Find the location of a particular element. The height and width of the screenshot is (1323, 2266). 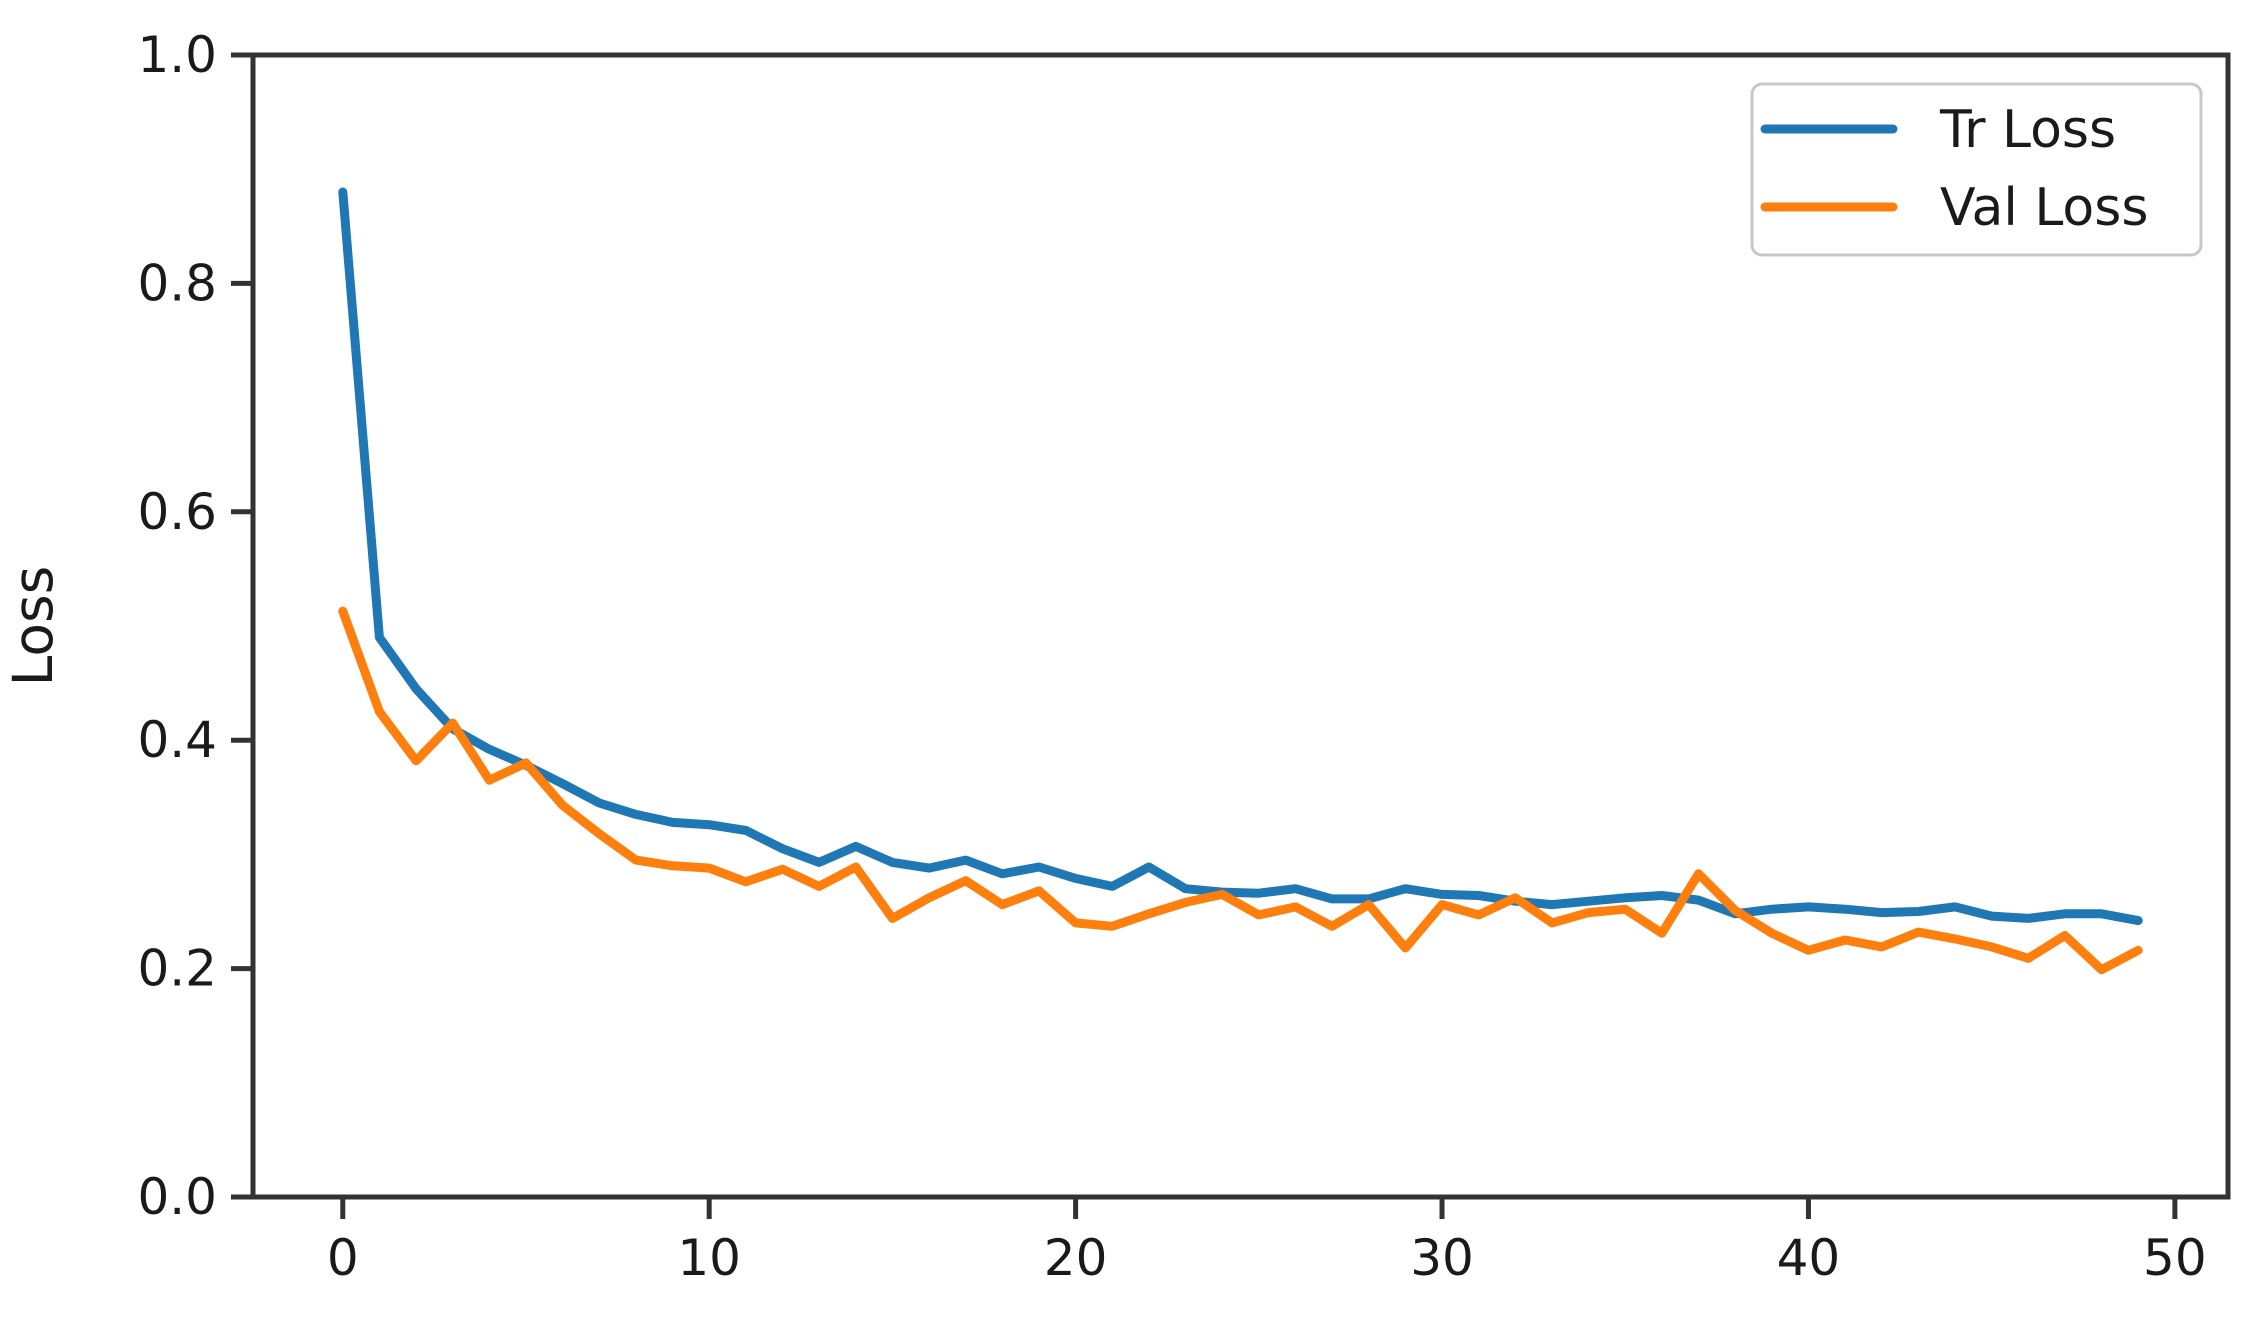

y-tick-label: 0.4 is located at coordinates (177, 740).